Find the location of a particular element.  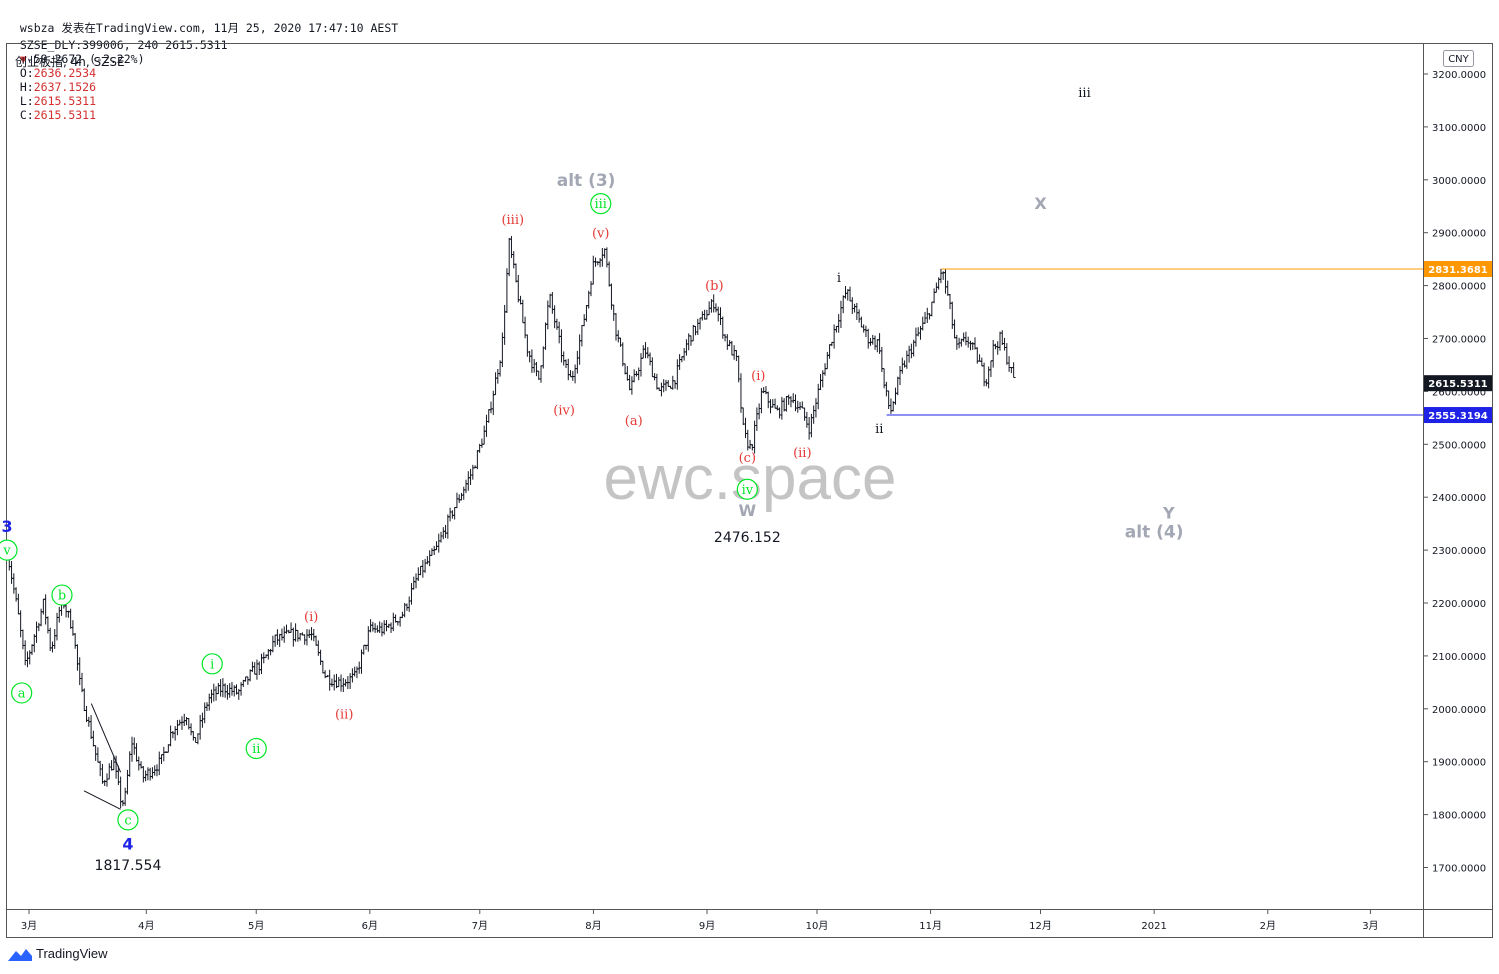

x-tick-label: 7月 is located at coordinates (480, 926).